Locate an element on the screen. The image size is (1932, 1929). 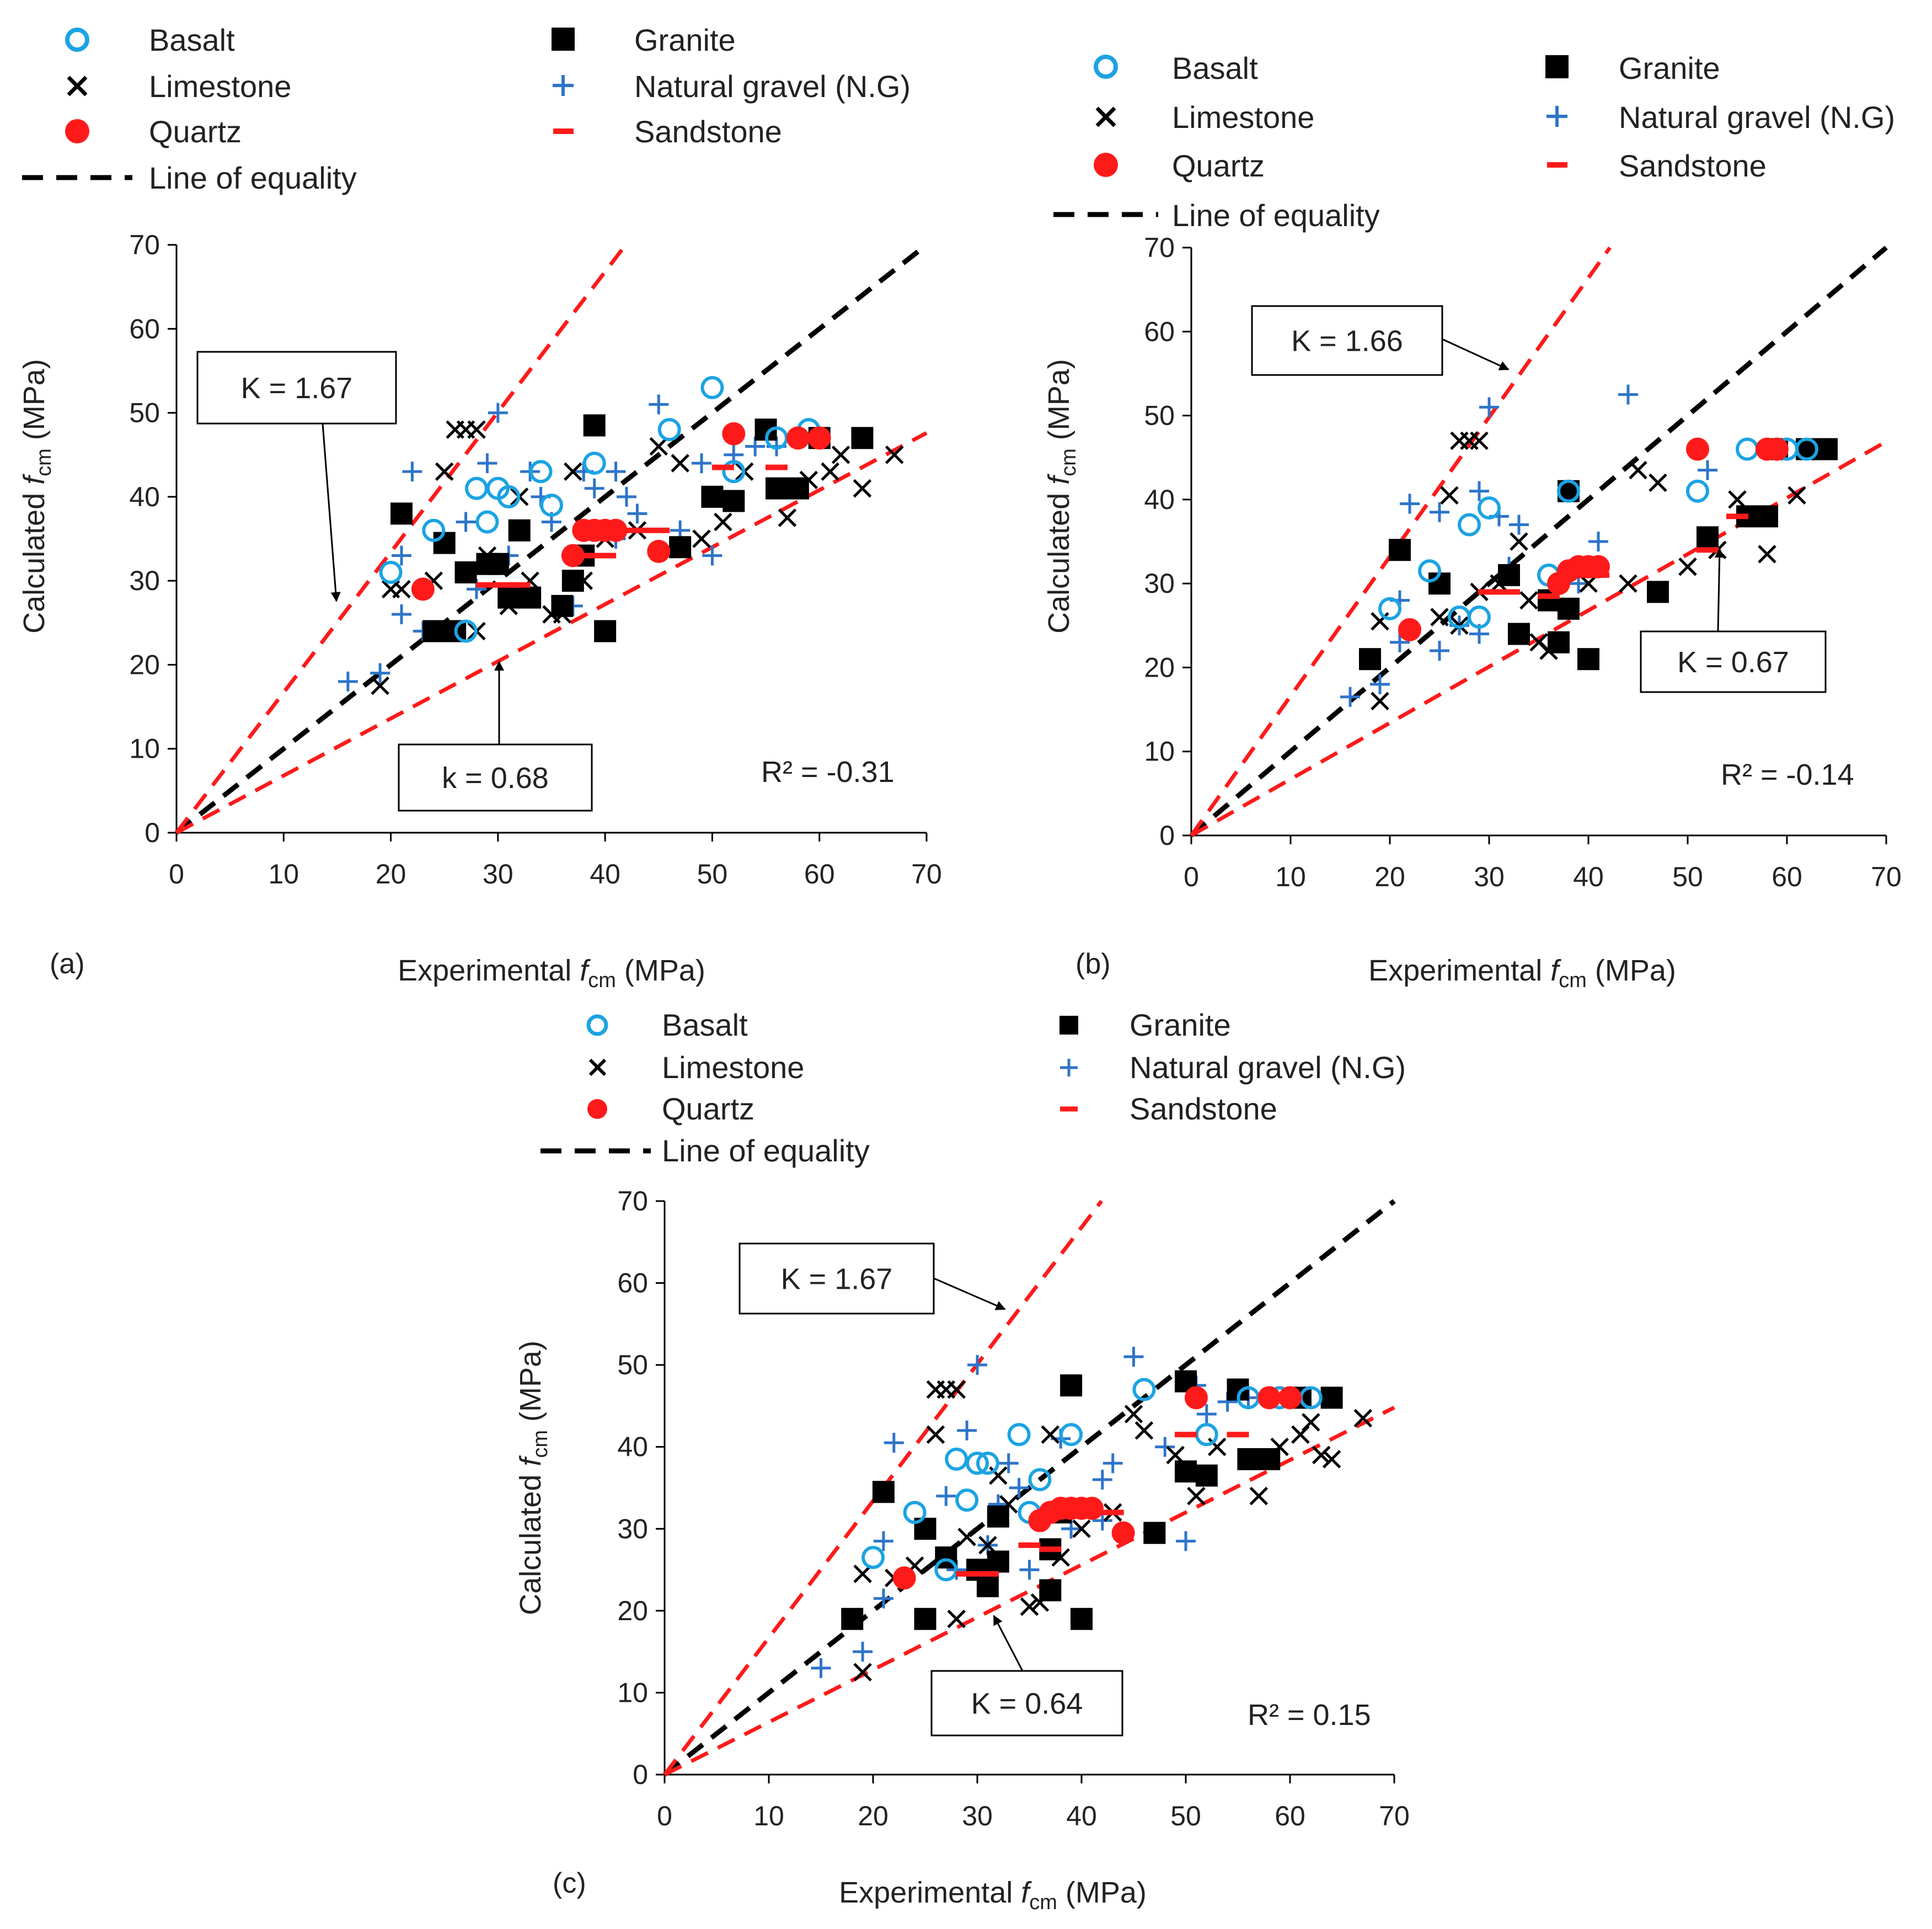
y-tick-label: 20 is located at coordinates (1159, 667).